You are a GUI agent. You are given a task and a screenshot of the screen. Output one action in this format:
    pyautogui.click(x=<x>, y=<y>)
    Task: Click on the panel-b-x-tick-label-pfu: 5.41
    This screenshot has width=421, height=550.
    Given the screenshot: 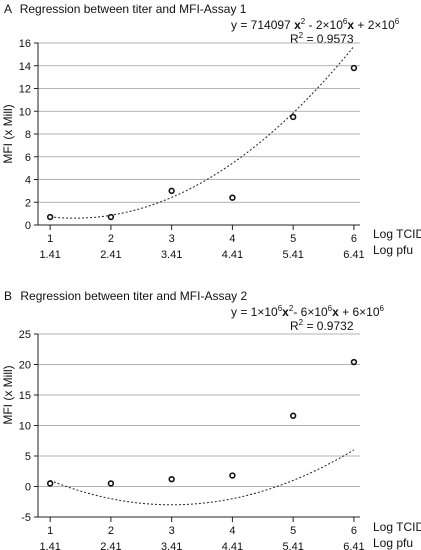 What is the action you would take?
    pyautogui.click(x=292, y=545)
    